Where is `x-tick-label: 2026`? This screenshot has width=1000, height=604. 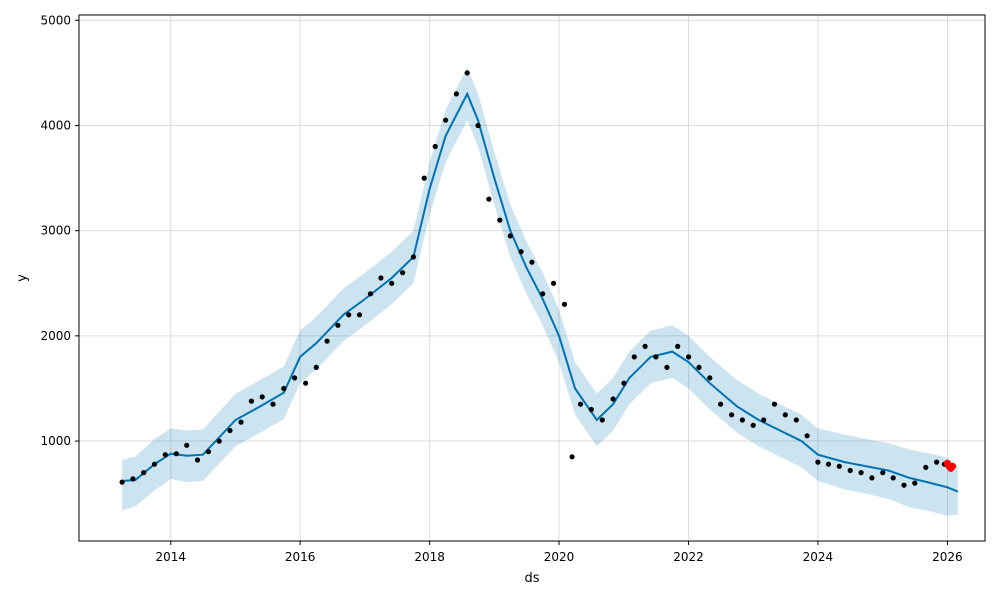
x-tick-label: 2026 is located at coordinates (947, 557).